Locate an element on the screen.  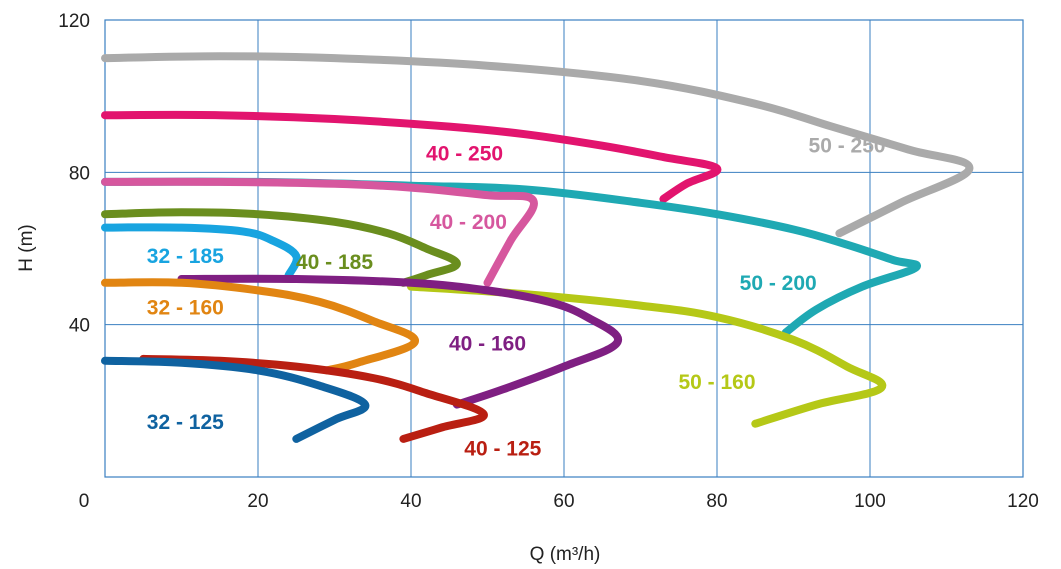
series-label-32-185: 32 - 185 is located at coordinates (185, 256).